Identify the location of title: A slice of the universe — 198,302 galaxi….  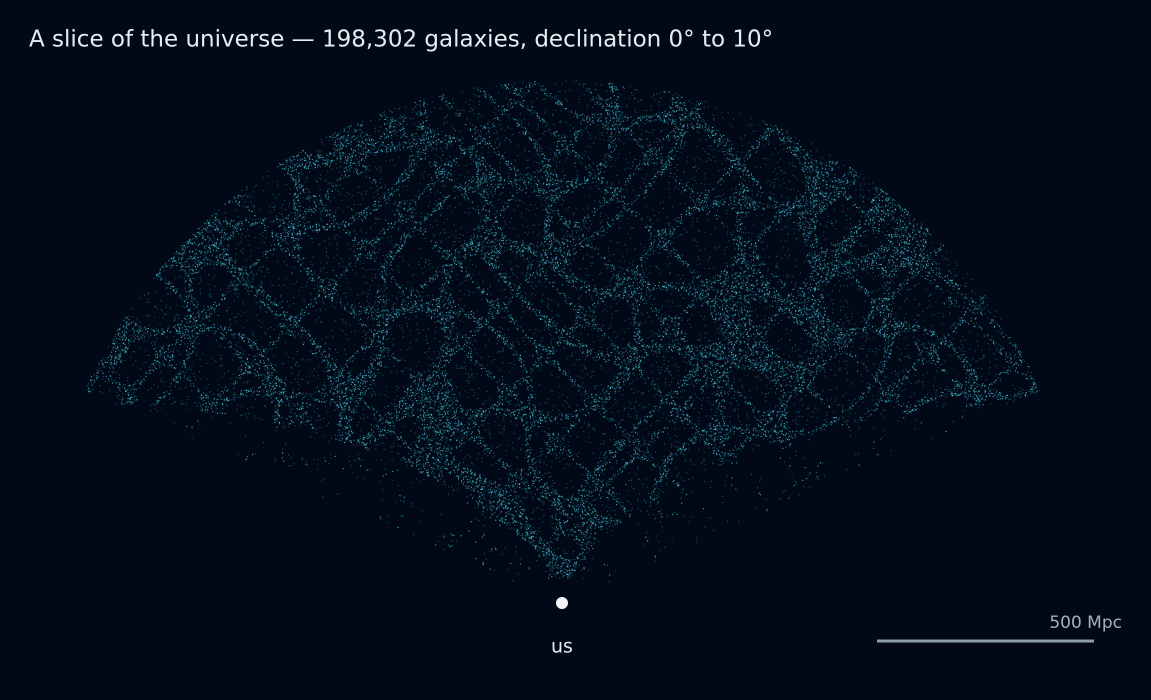
(401, 40).